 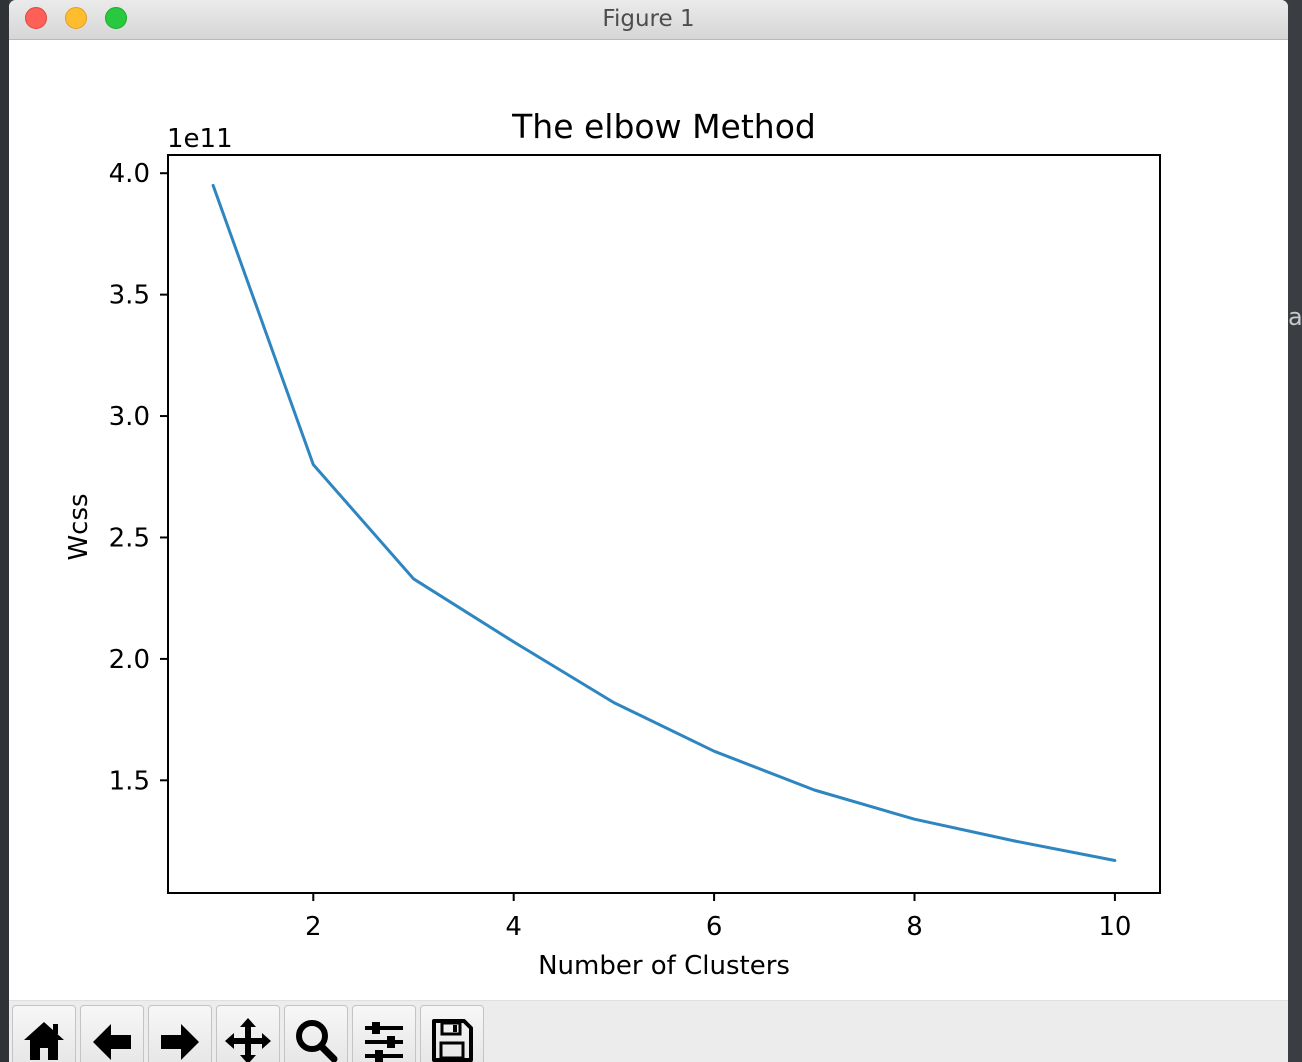 I want to click on background-strip-right, so click(x=1295, y=531).